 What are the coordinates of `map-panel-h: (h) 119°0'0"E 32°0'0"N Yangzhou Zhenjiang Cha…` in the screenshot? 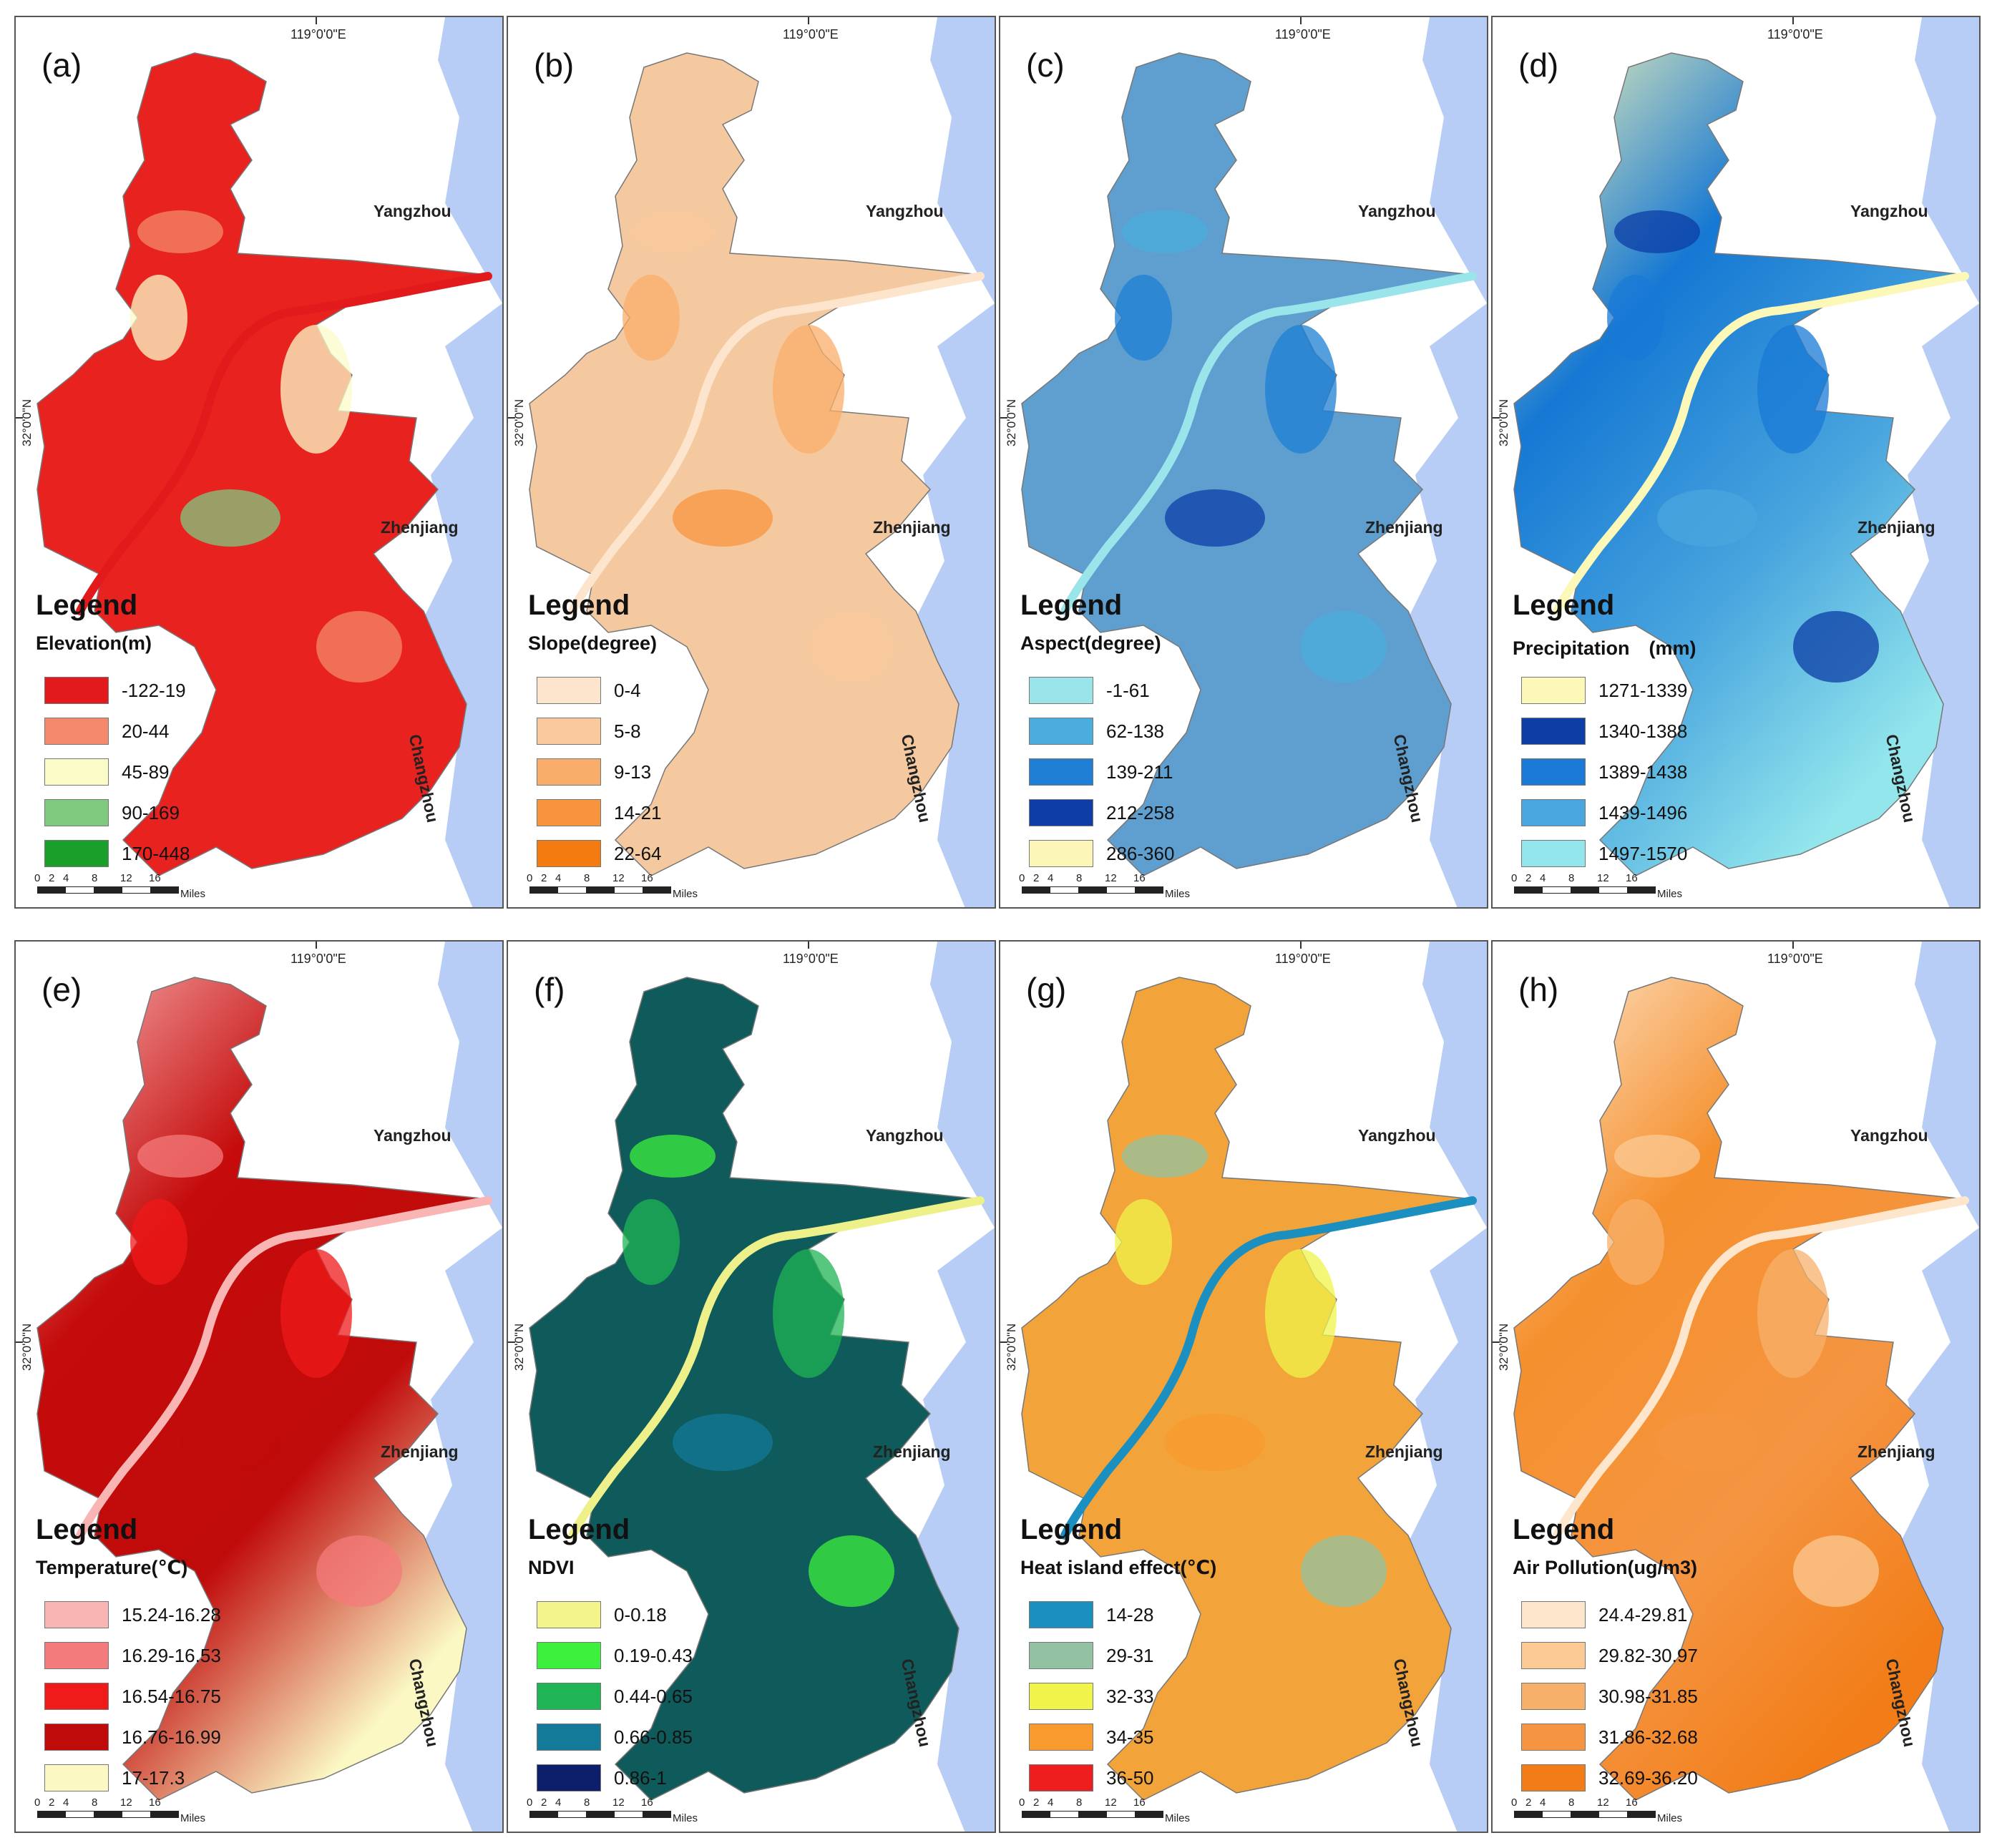 It's located at (1736, 1386).